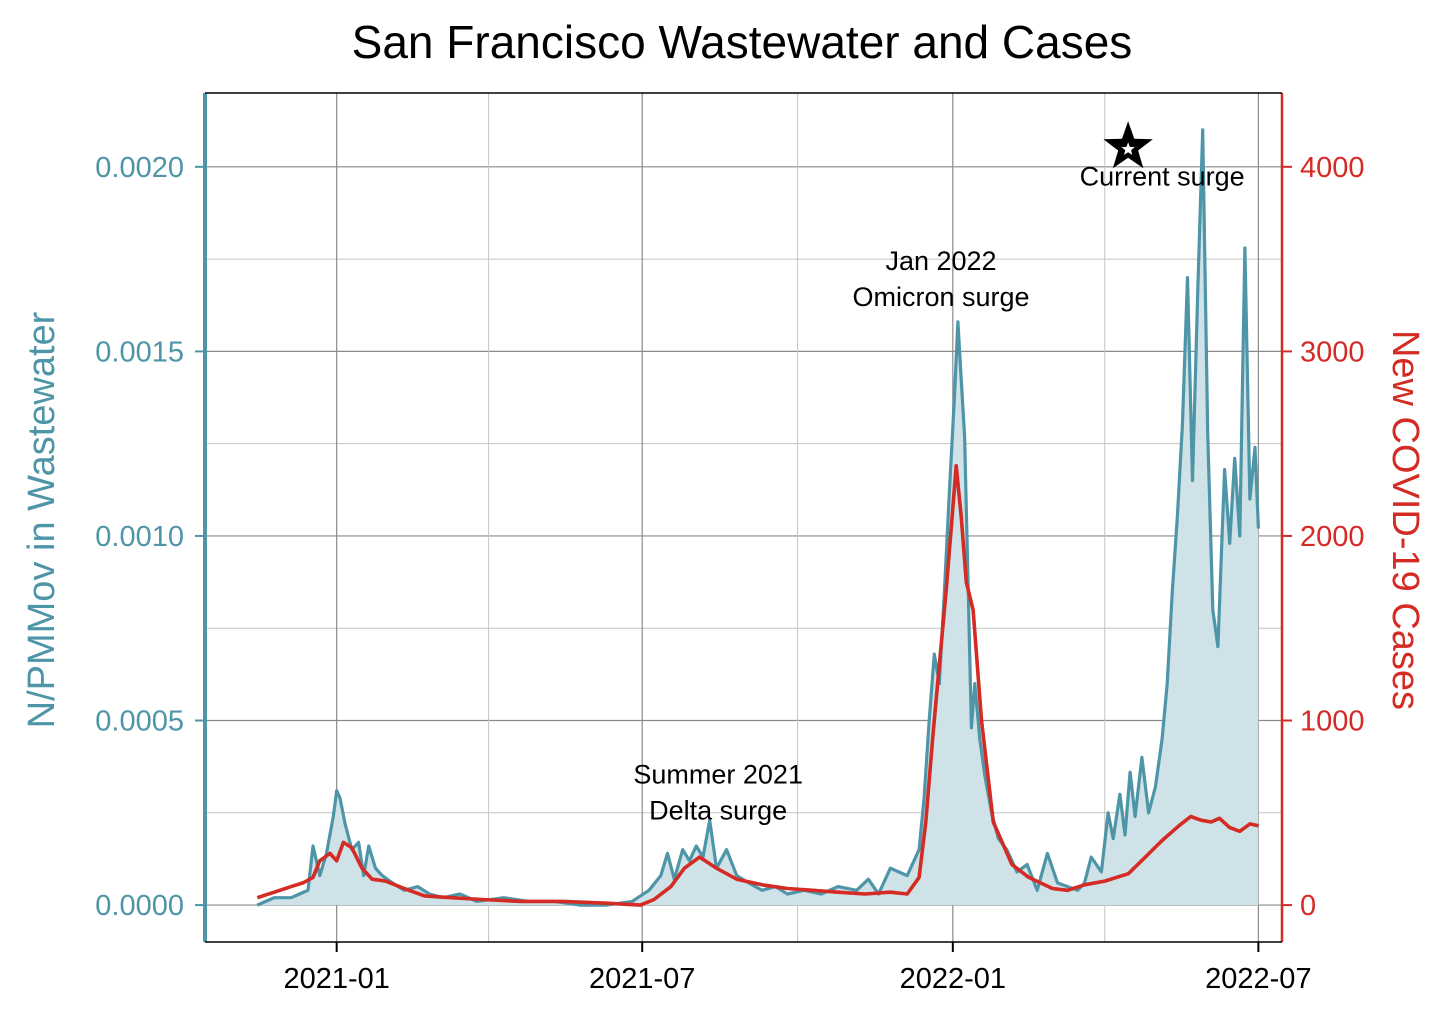 The image size is (1456, 1019). Describe the element at coordinates (139, 352) in the screenshot. I see `y-left-tick-label: 0.0015` at that location.